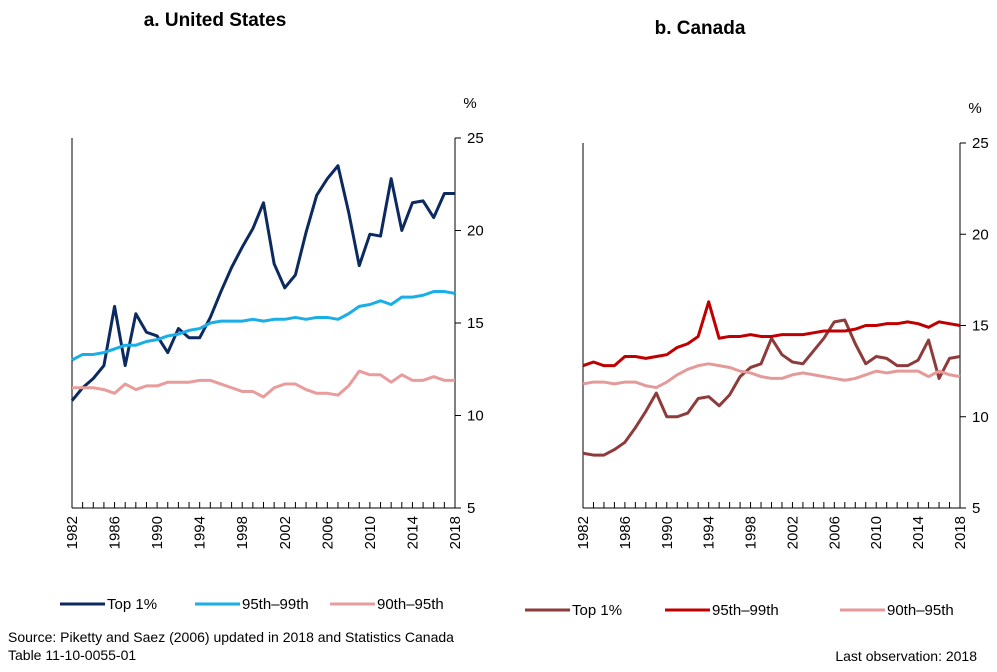 This screenshot has height=672, width=997. I want to click on chart-title: a. United States, so click(215, 20).